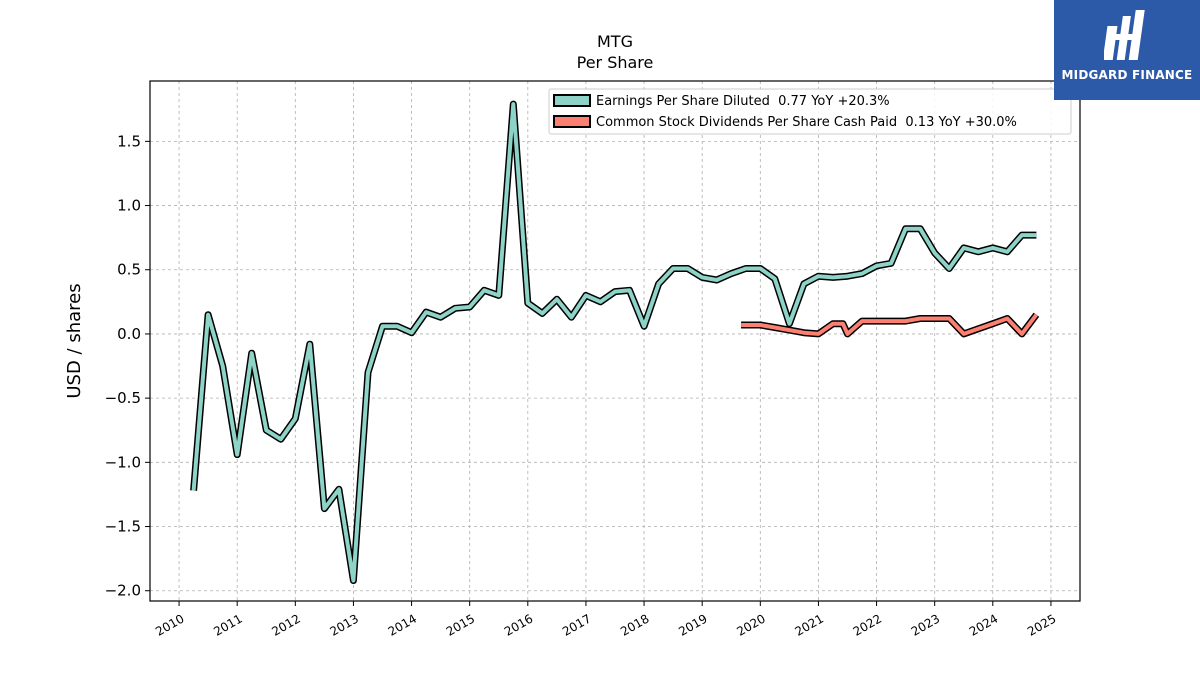  I want to click on x-tick-label: 2022, so click(867, 624).